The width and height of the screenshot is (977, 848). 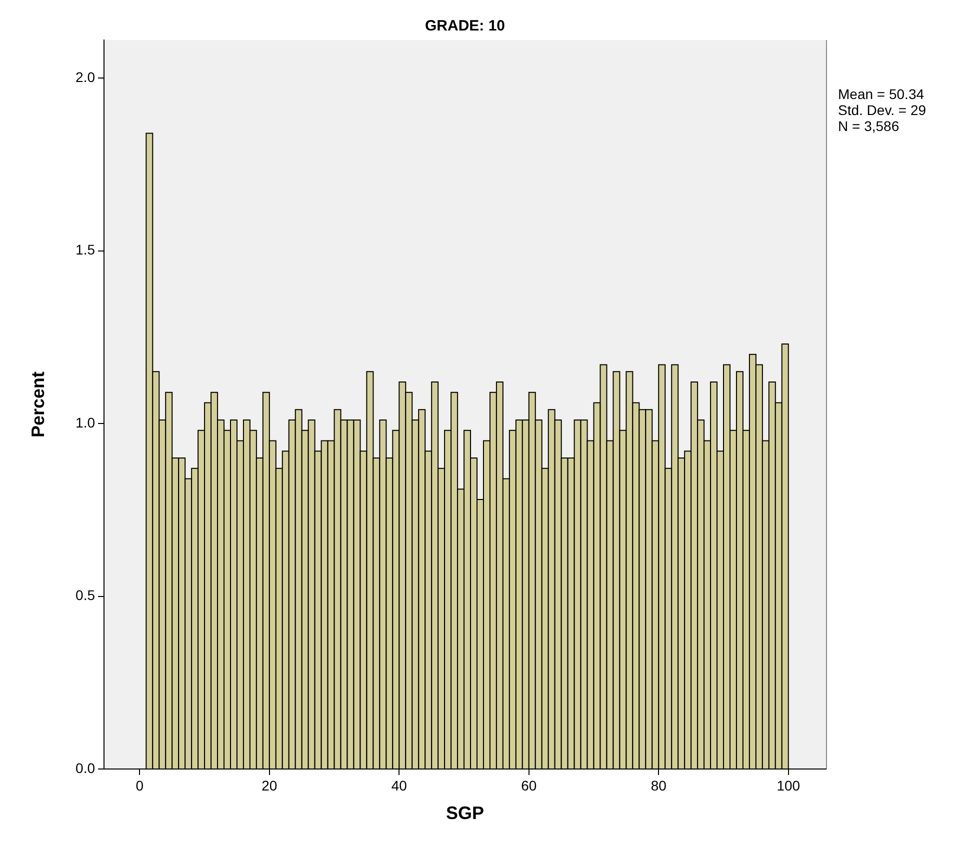 I want to click on x-tick-label: 80, so click(x=658, y=785).